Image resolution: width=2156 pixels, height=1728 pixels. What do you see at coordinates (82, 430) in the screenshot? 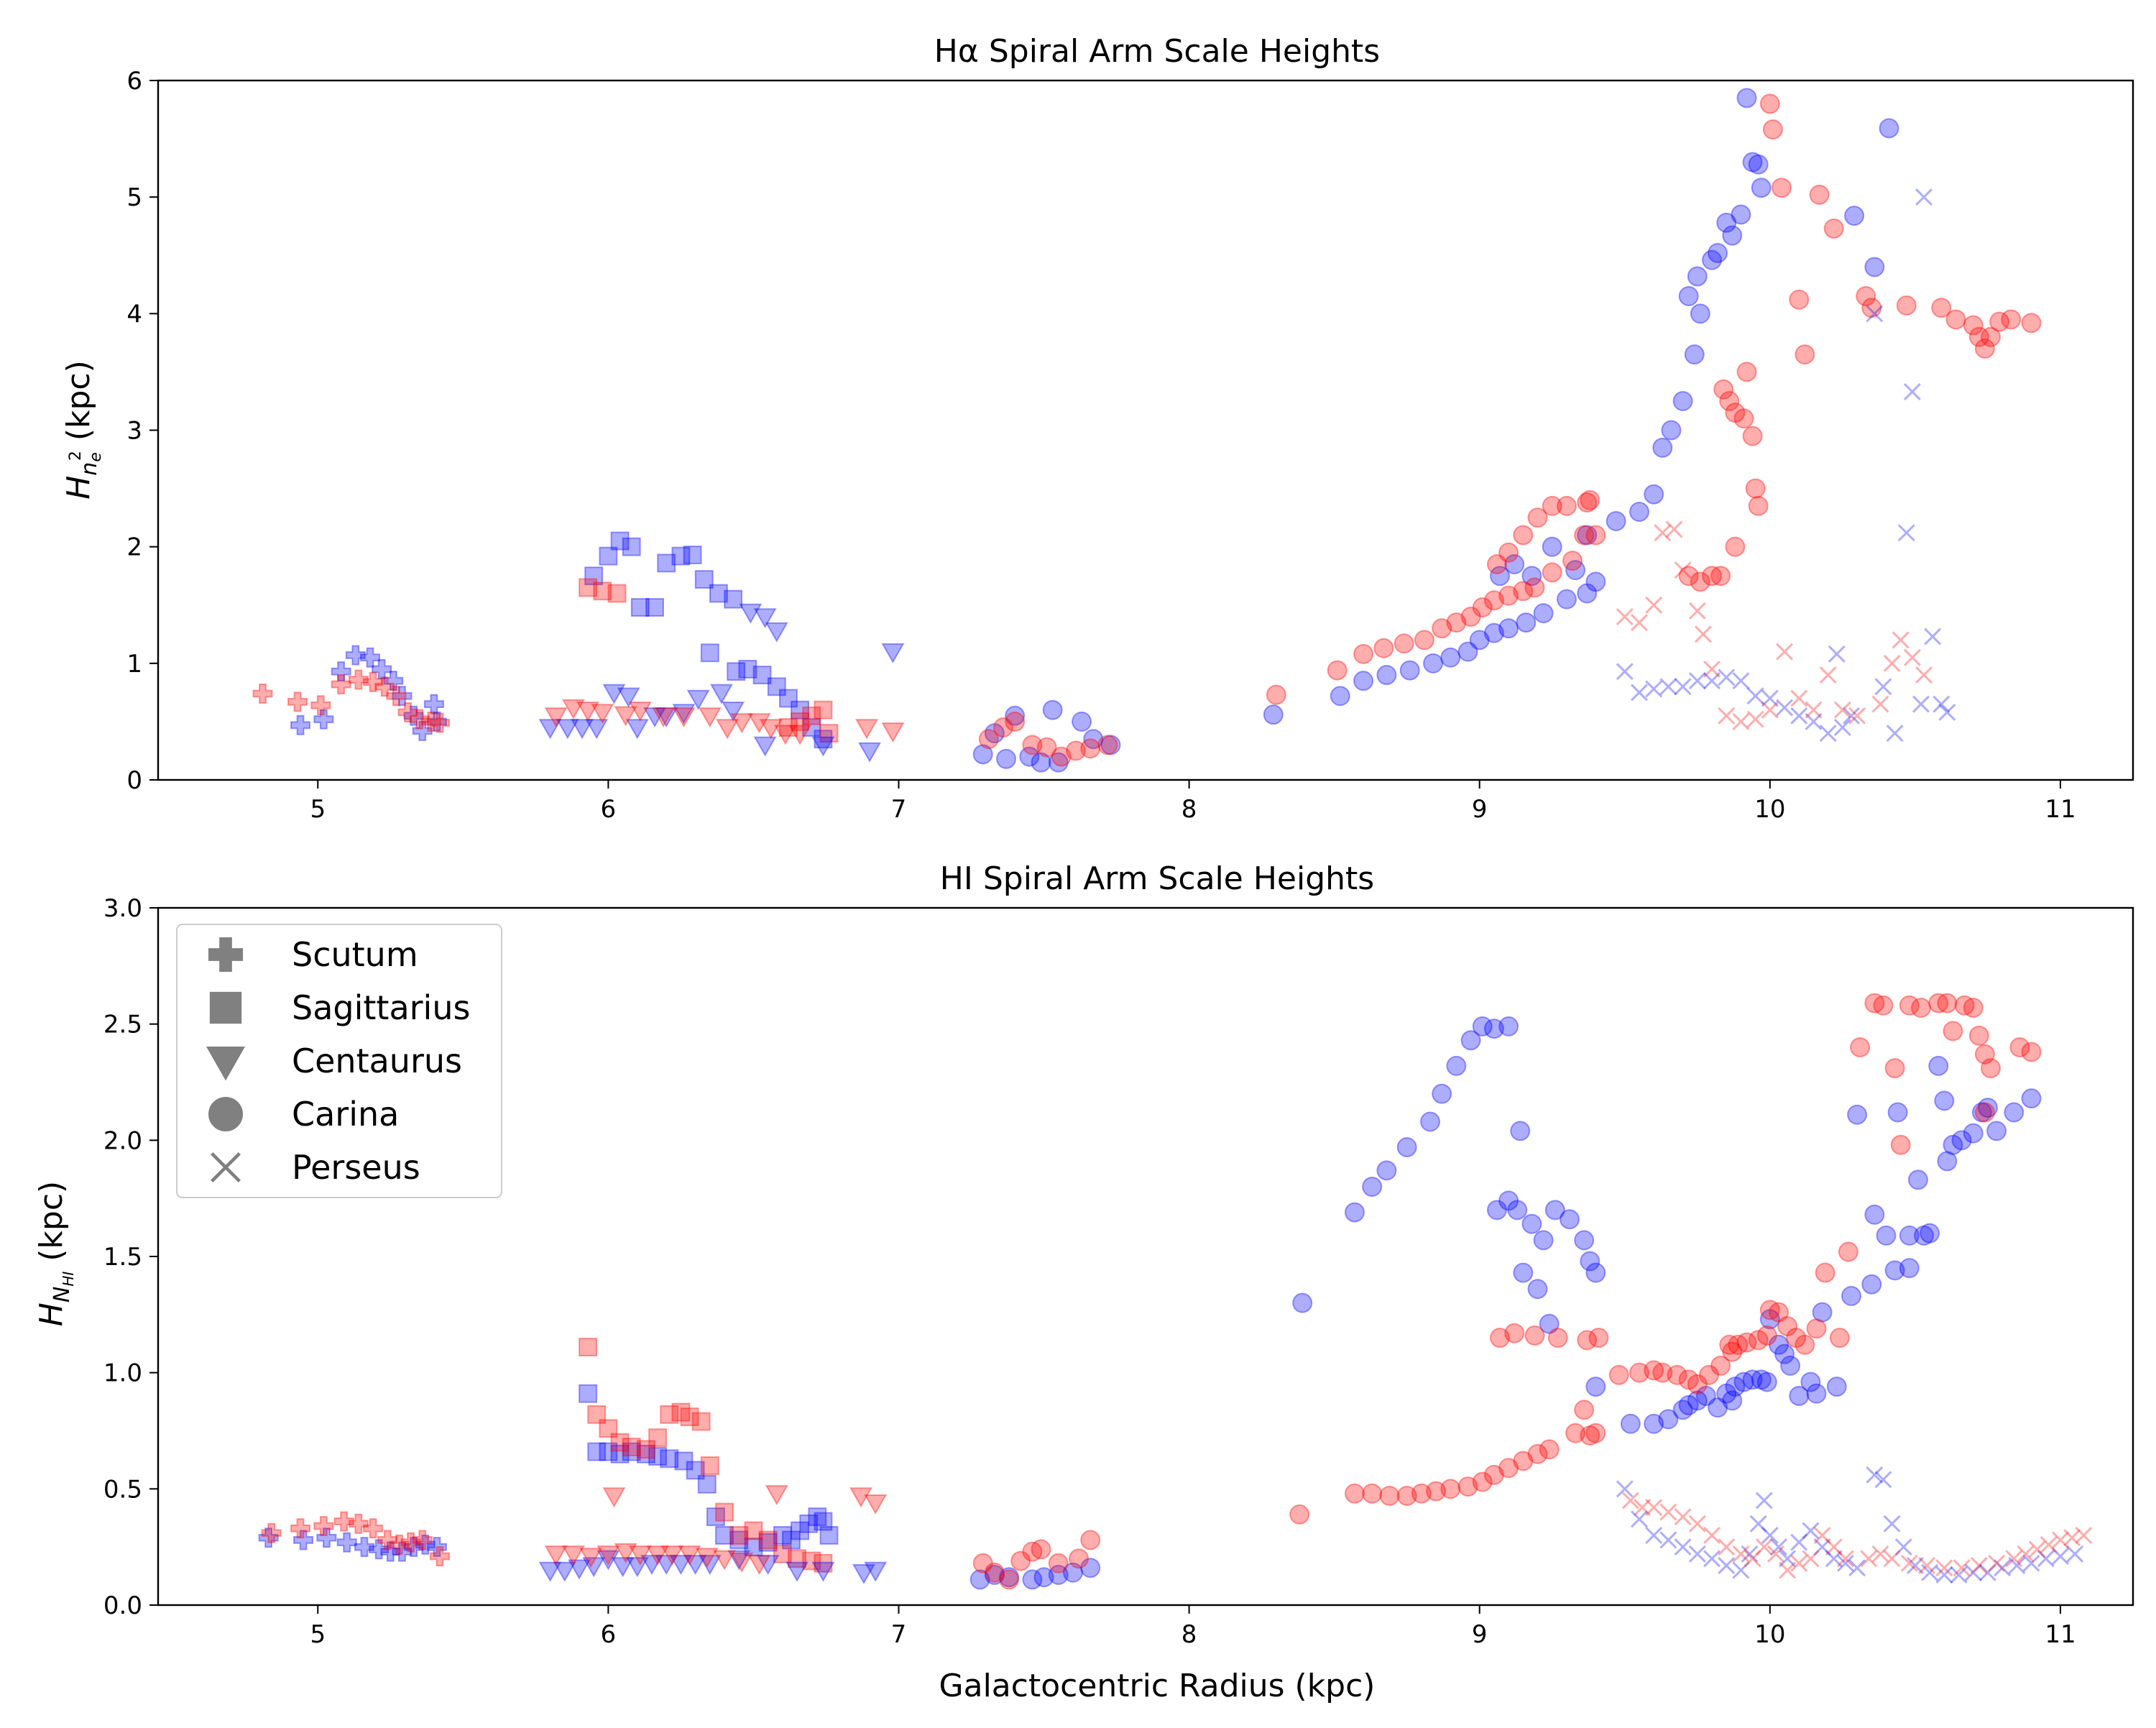
I see `y-axis-label-halpha: Hne2 (kpc)` at bounding box center [82, 430].